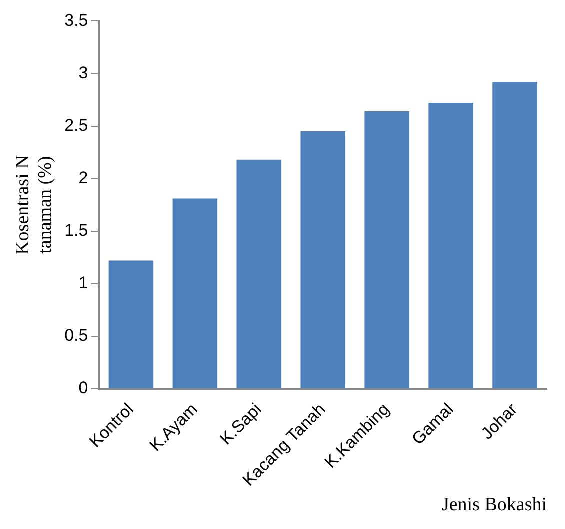 This screenshot has width=565, height=529. What do you see at coordinates (76, 230) in the screenshot?
I see `y-tick-label: 1.5` at bounding box center [76, 230].